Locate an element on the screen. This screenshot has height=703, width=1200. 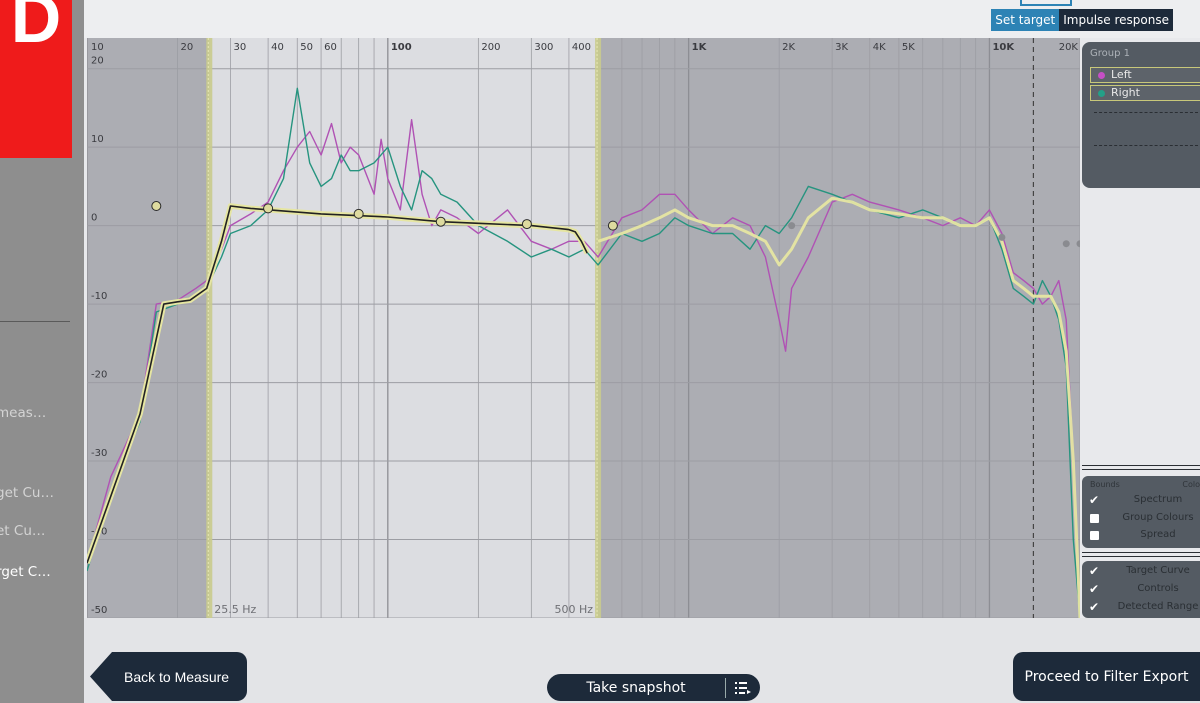
snapshot-list-icon is located at coordinates (743, 688).